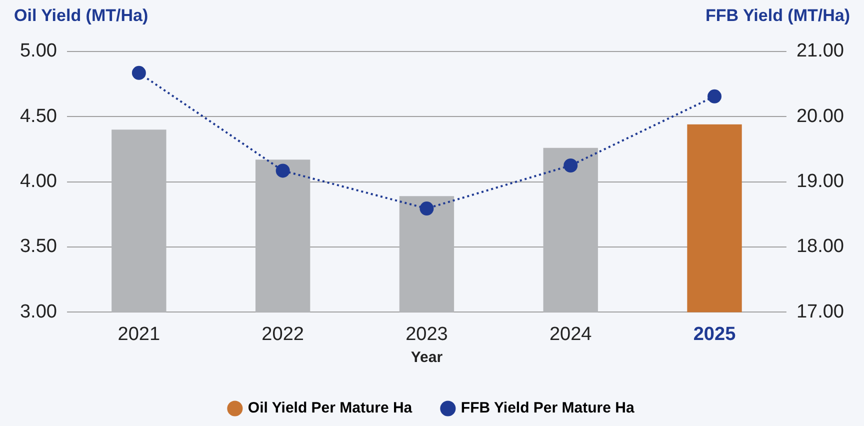 The width and height of the screenshot is (864, 426). I want to click on x-tick-label: 2022, so click(283, 334).